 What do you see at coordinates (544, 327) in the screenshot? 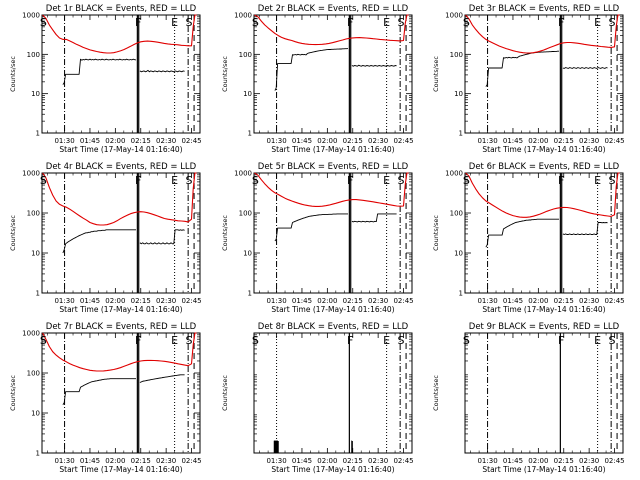
I see `panel-title: Det 9r BLACK = Events, RED = LLD` at bounding box center [544, 327].